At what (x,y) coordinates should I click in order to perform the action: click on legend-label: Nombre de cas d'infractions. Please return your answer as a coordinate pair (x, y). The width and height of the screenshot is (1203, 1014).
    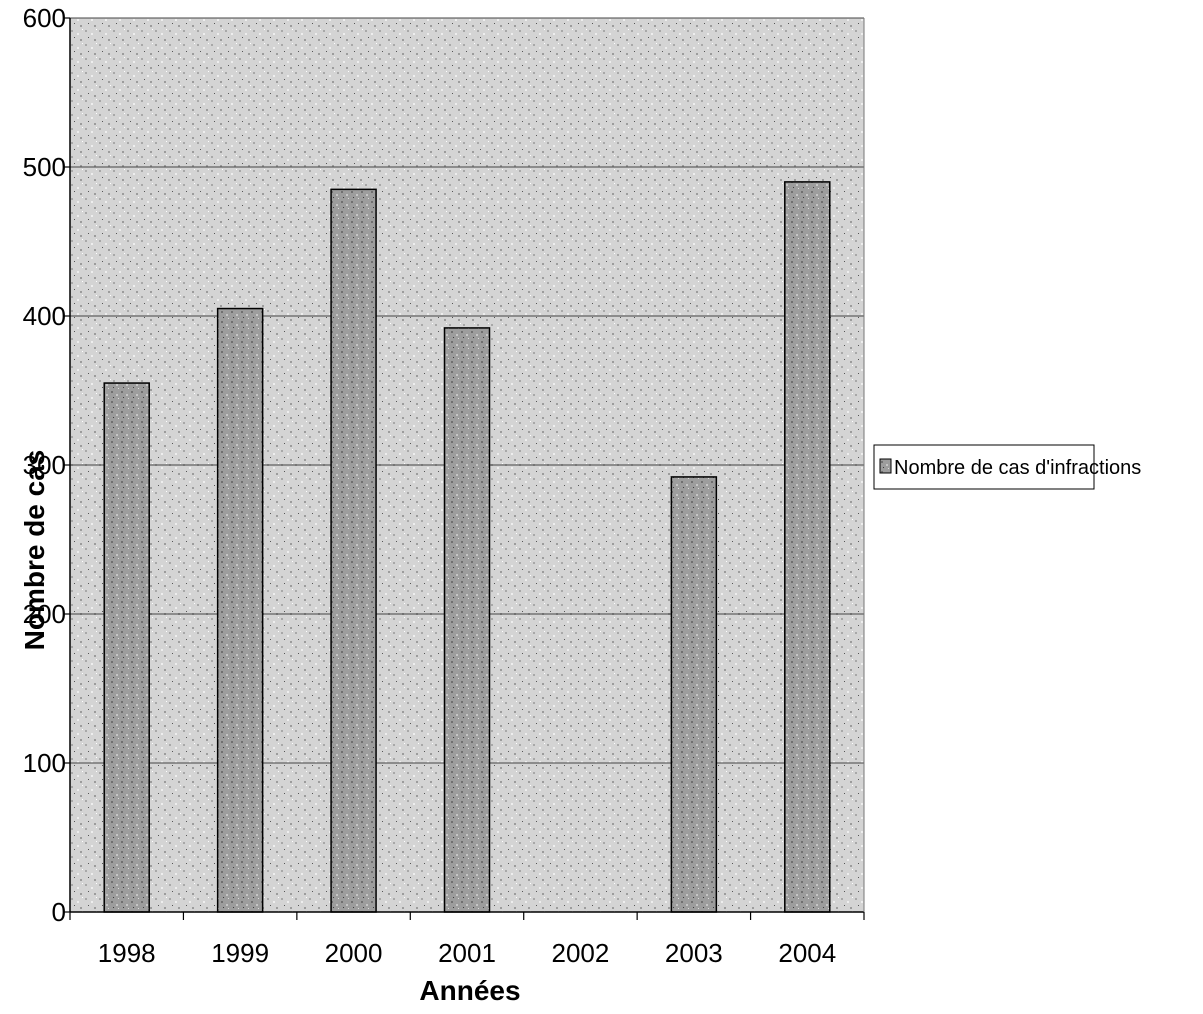
    Looking at the image, I should click on (1017, 468).